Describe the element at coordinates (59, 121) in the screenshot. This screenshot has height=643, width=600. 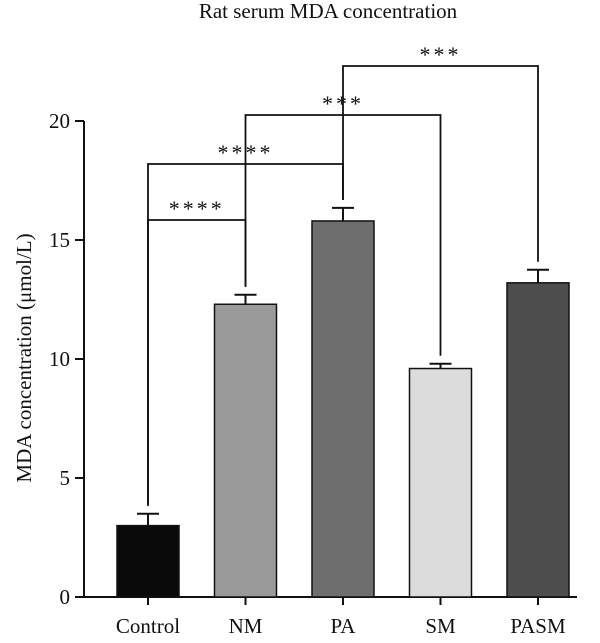
I see `y-tick-label: 20` at that location.